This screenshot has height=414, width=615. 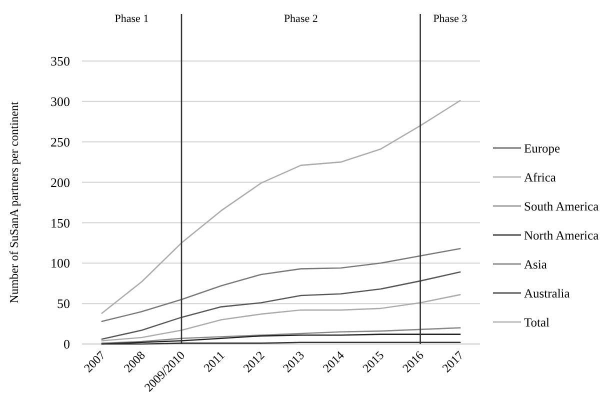 I want to click on legend-label: Asia, so click(x=536, y=264).